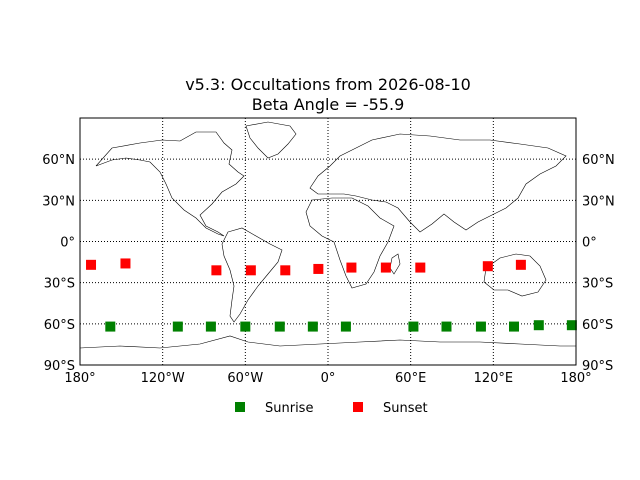 This screenshot has width=640, height=480. I want to click on sunset-legend-label: Sunset, so click(405, 408).